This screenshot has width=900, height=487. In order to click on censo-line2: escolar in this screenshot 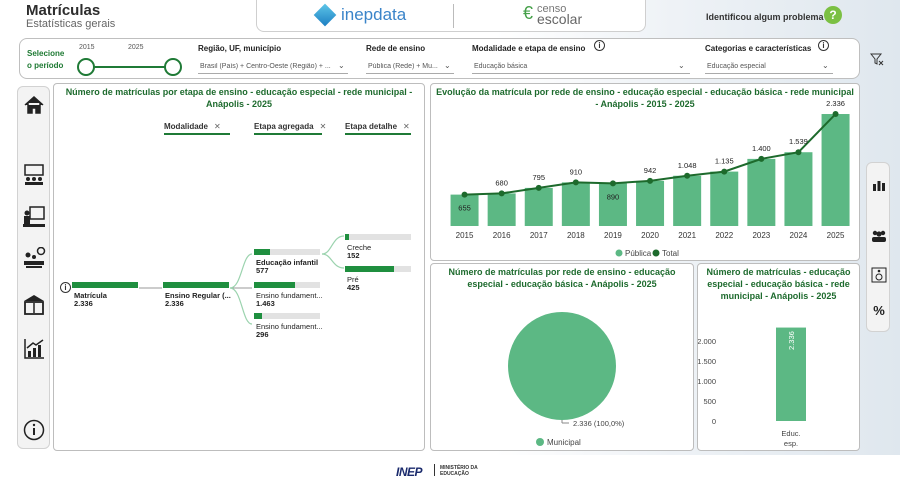, I will do `click(560, 19)`.